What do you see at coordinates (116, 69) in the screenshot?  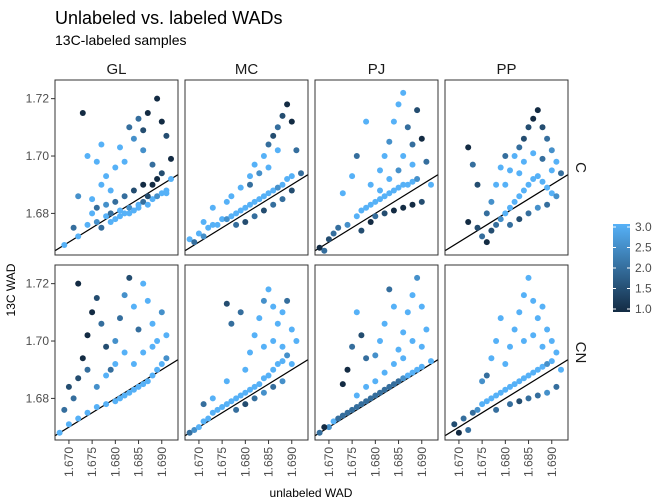 I see `column-strip-gl: GL` at bounding box center [116, 69].